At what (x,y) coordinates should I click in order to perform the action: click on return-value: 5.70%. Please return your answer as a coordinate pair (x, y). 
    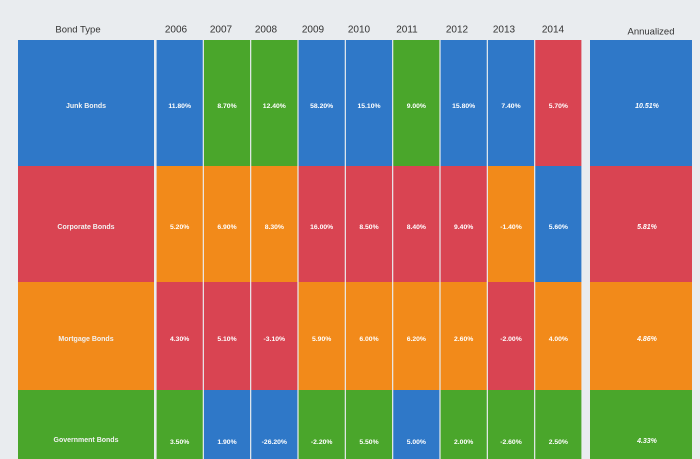
    Looking at the image, I should click on (558, 106).